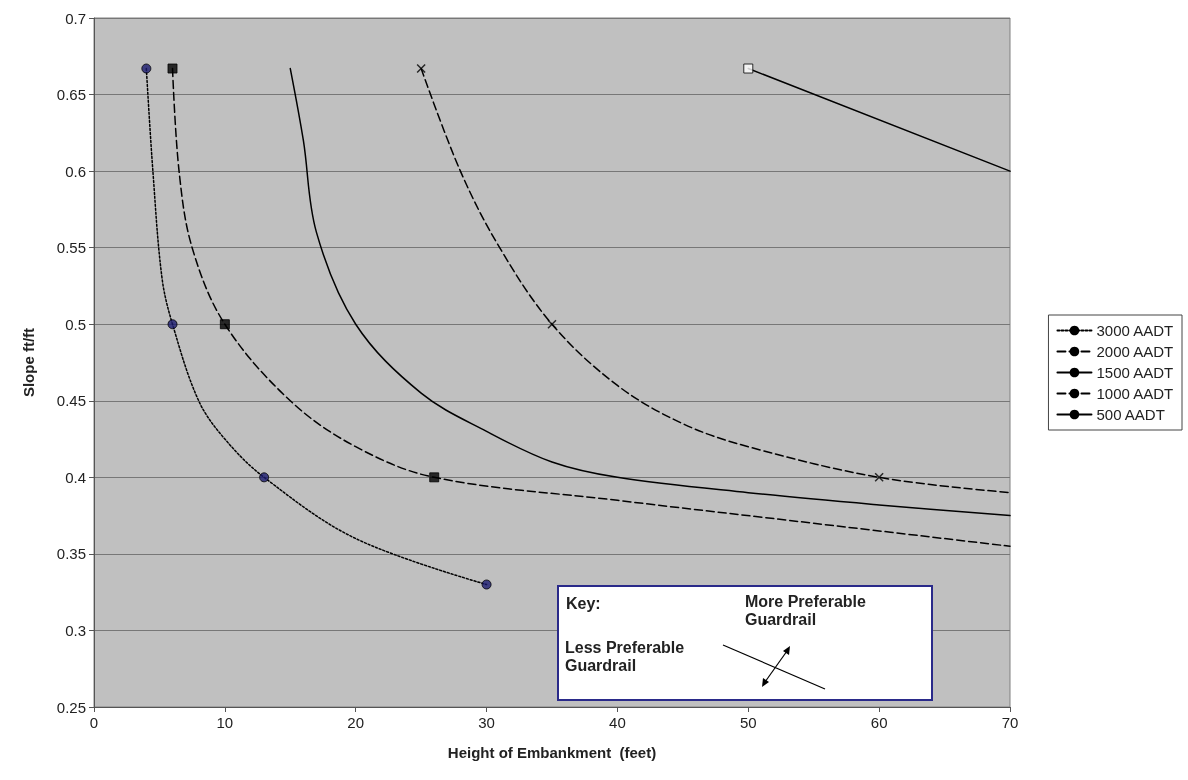 The width and height of the screenshot is (1188, 780). Describe the element at coordinates (486, 722) in the screenshot. I see `x-tick-label: 30` at that location.